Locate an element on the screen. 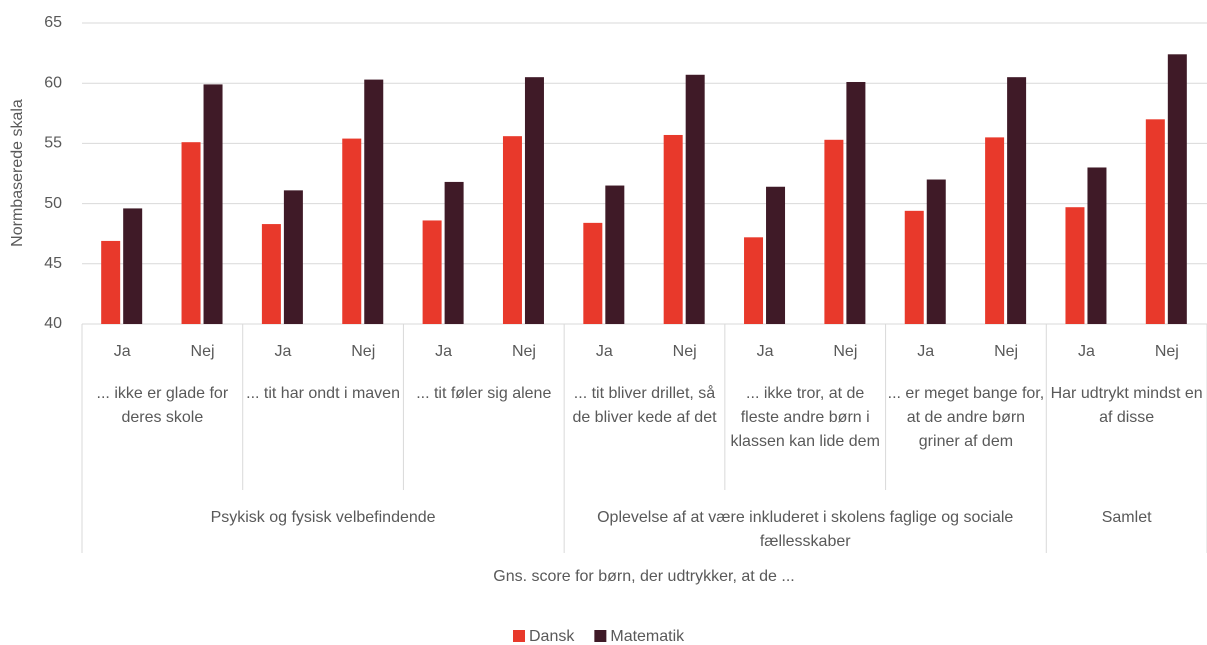 The image size is (1207, 645). y-tick-label: 45 is located at coordinates (53, 263).